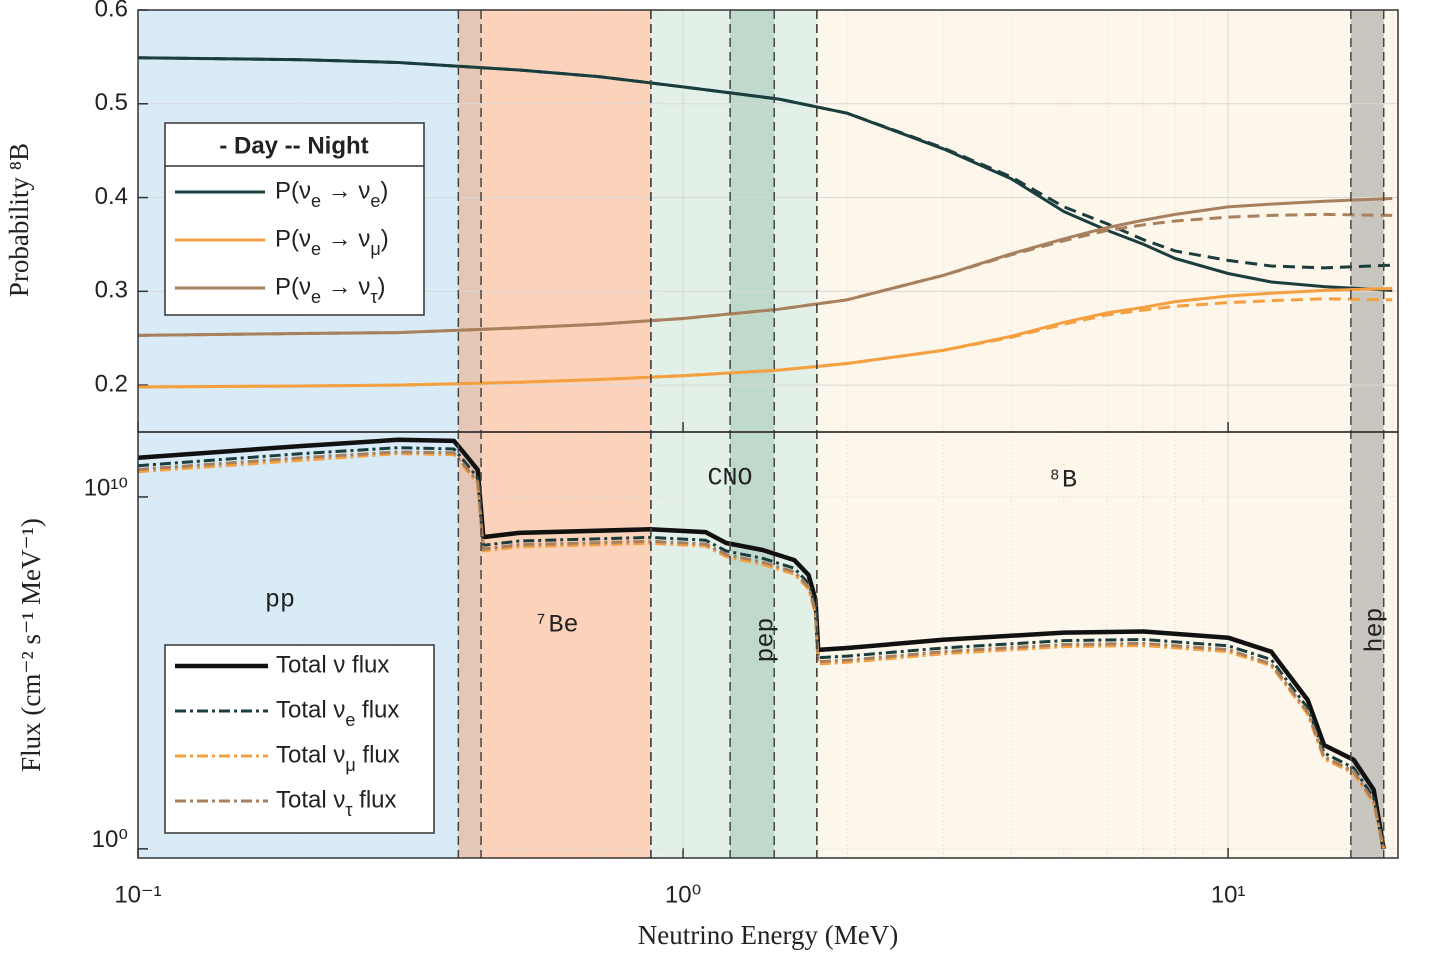 The height and width of the screenshot is (961, 1429). What do you see at coordinates (766, 639) in the screenshot?
I see `region-label: pep` at bounding box center [766, 639].